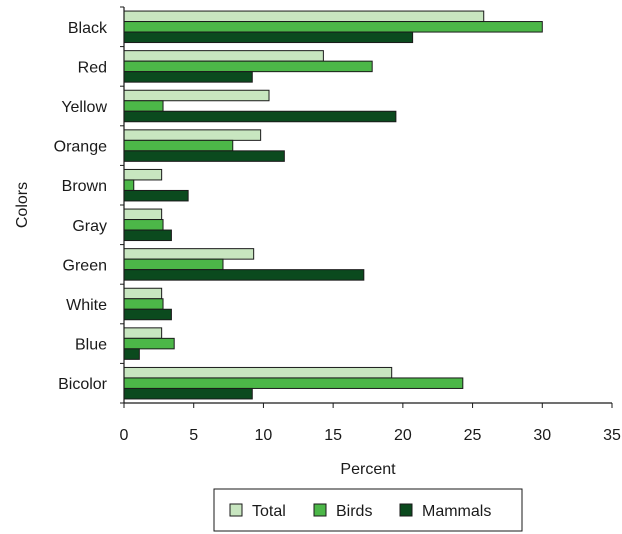  I want to click on x-tick-label-10: 10, so click(264, 435).